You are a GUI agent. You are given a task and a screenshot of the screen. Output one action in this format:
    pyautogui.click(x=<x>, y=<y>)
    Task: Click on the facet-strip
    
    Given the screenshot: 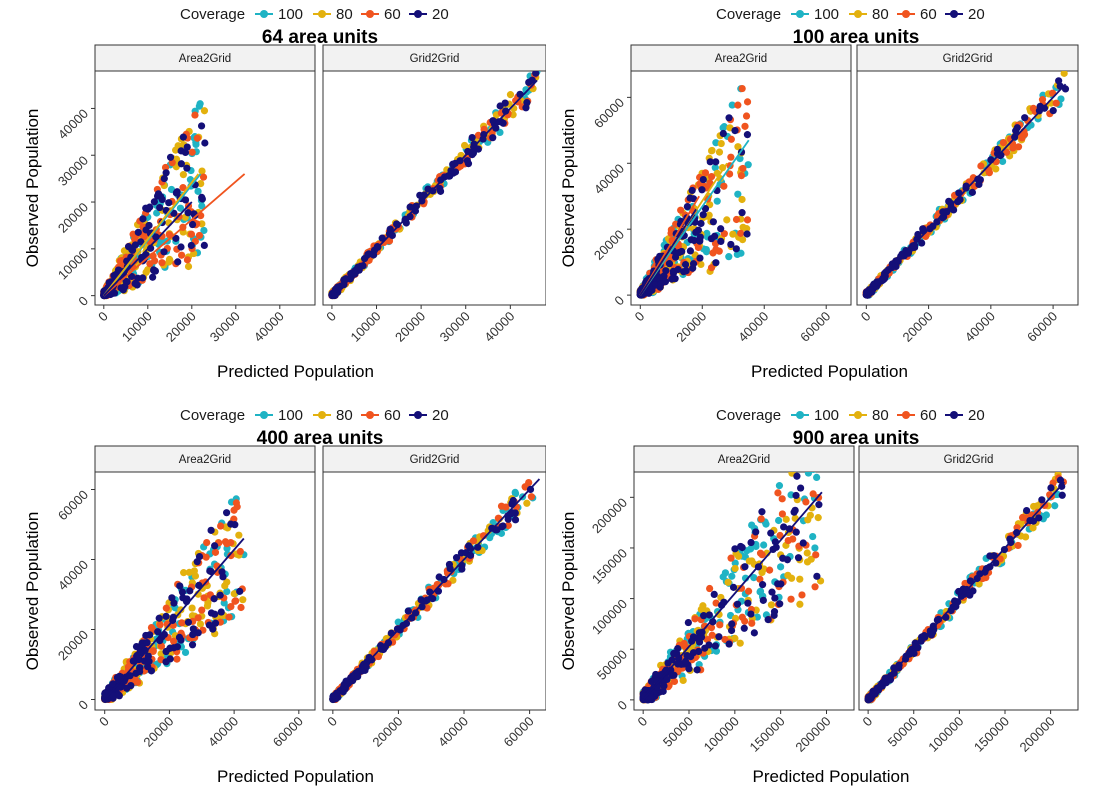 What is the action you would take?
    pyautogui.click(x=967, y=58)
    